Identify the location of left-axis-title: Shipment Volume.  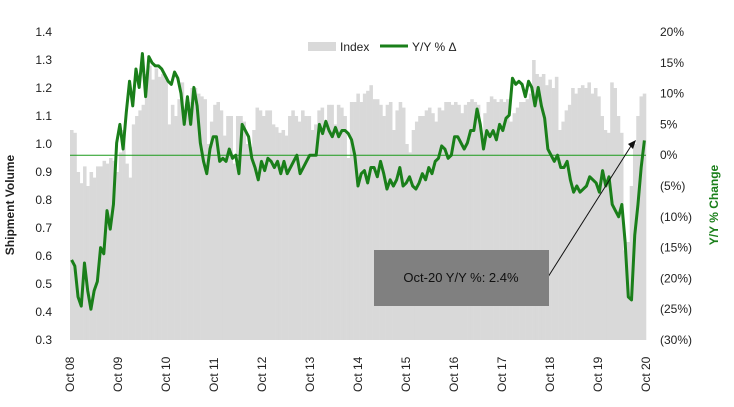
(10, 204).